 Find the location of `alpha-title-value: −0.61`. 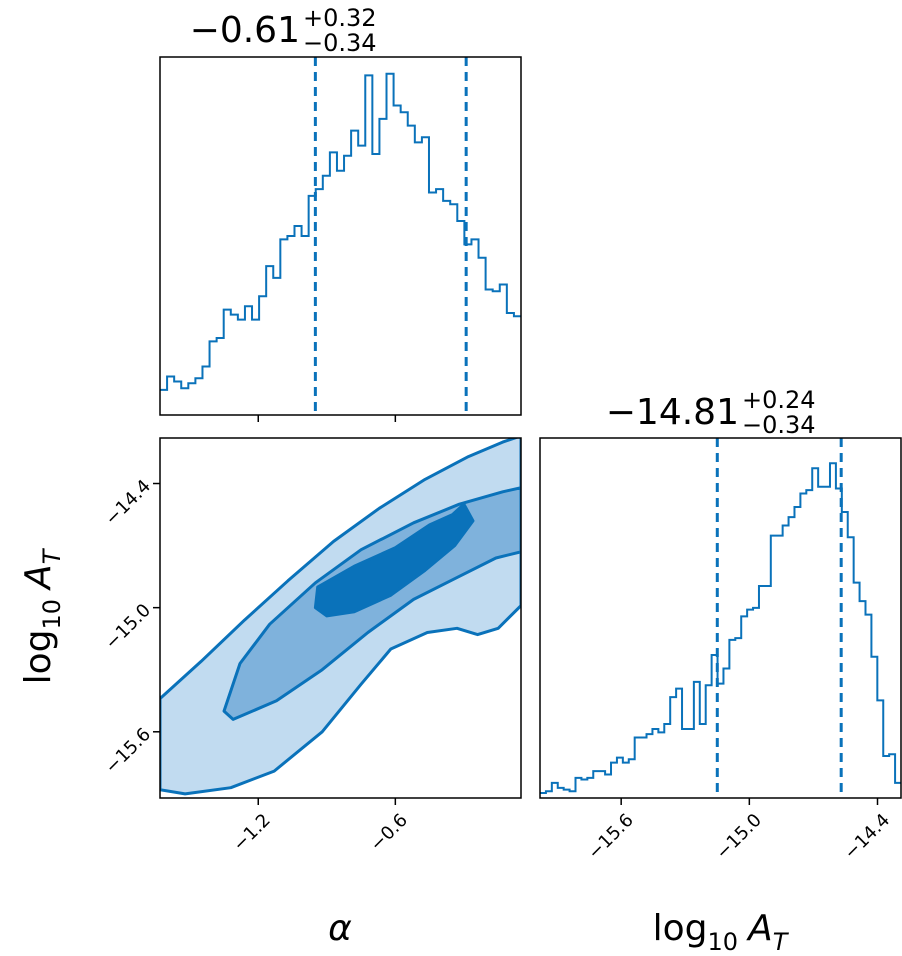

alpha-title-value: −0.61 is located at coordinates (245, 30).